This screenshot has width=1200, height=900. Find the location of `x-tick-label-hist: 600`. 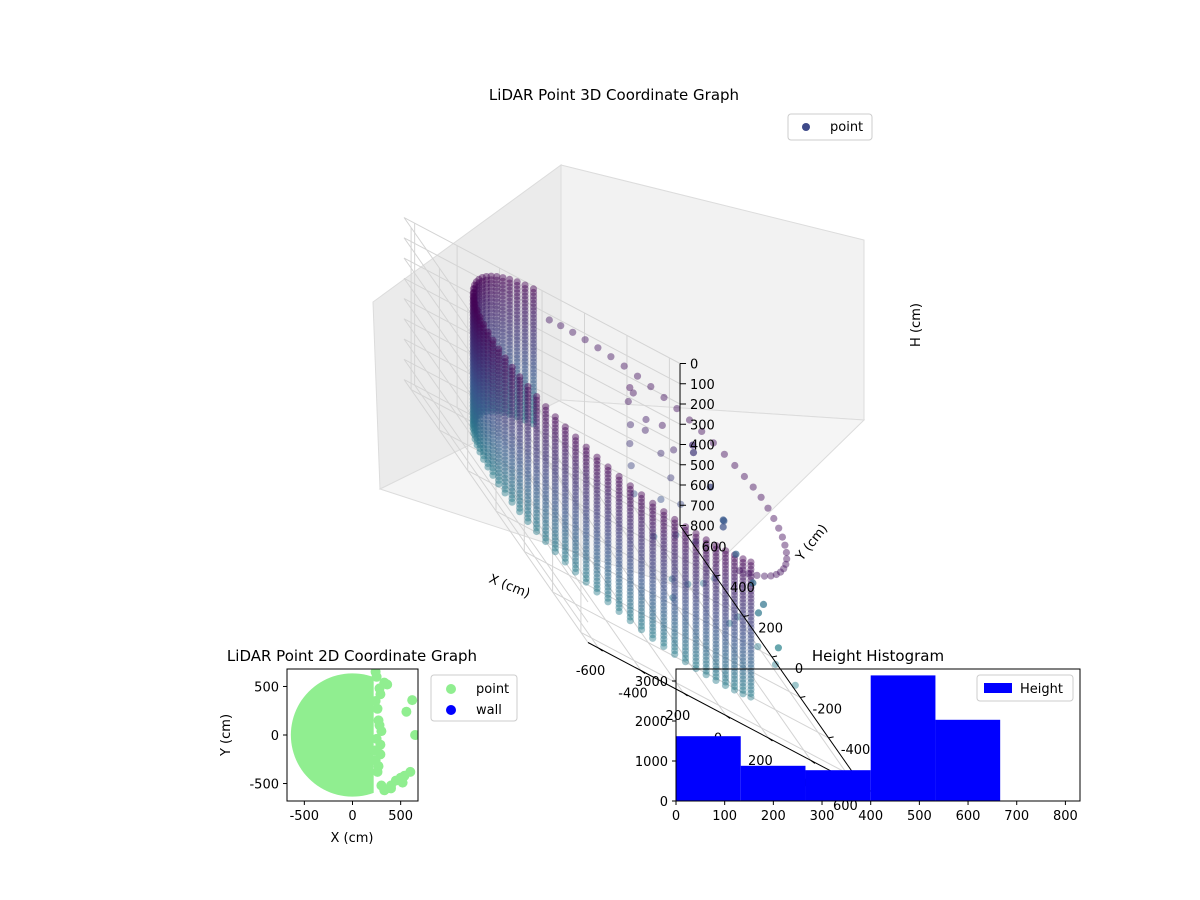

x-tick-label-hist: 600 is located at coordinates (968, 816).